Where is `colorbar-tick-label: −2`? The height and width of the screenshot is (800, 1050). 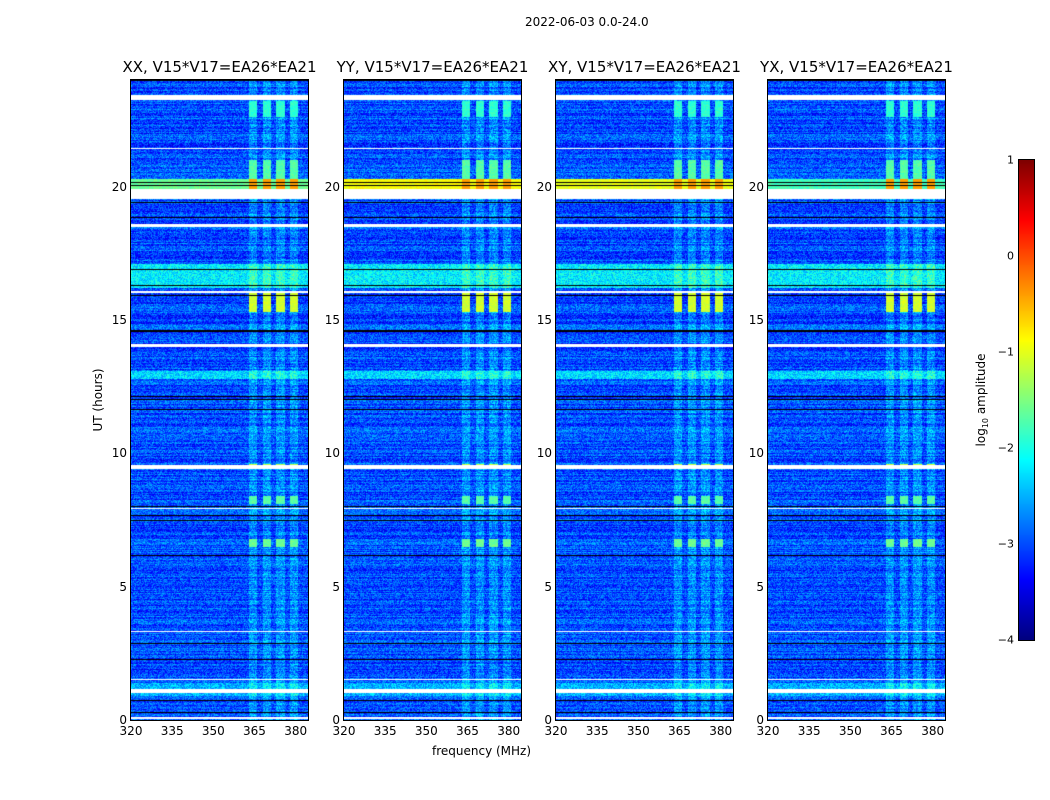
colorbar-tick-label: −2 is located at coordinates (1005, 448).